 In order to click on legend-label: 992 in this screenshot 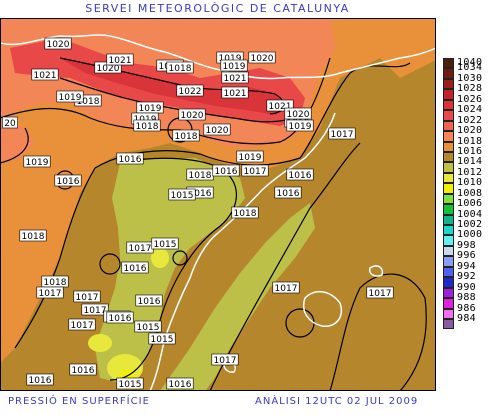, I will do `click(466, 277)`.